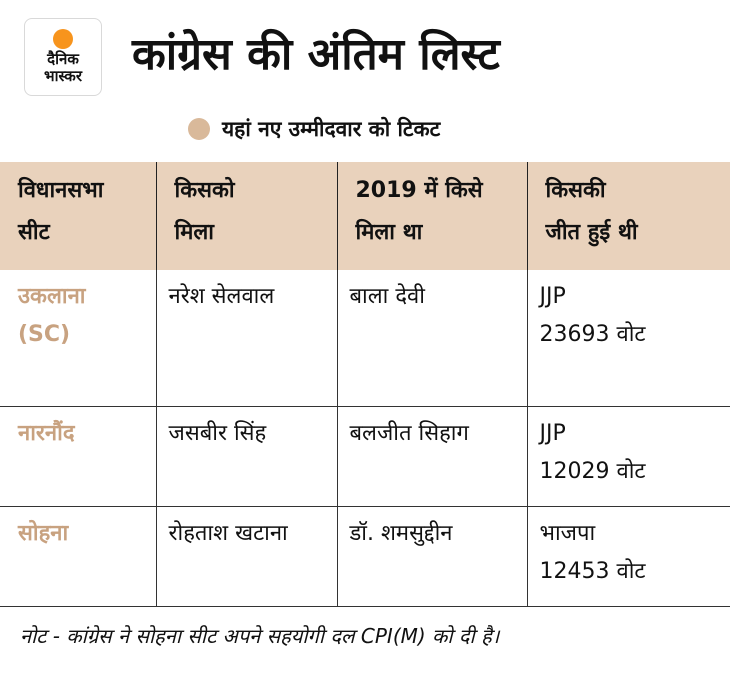 This screenshot has width=730, height=676. Describe the element at coordinates (61, 190) in the screenshot. I see `header-text: विधानसभा` at that location.